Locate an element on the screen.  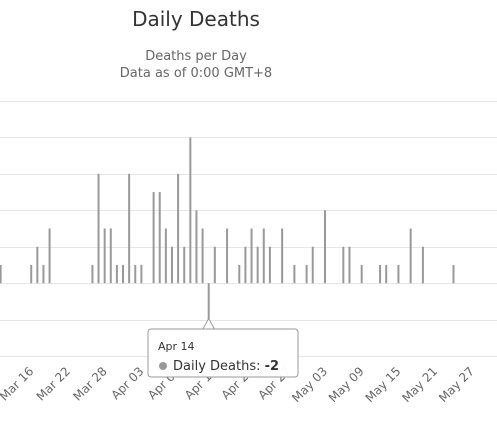
x-tick-label: Mar 16 is located at coordinates (18, 383).